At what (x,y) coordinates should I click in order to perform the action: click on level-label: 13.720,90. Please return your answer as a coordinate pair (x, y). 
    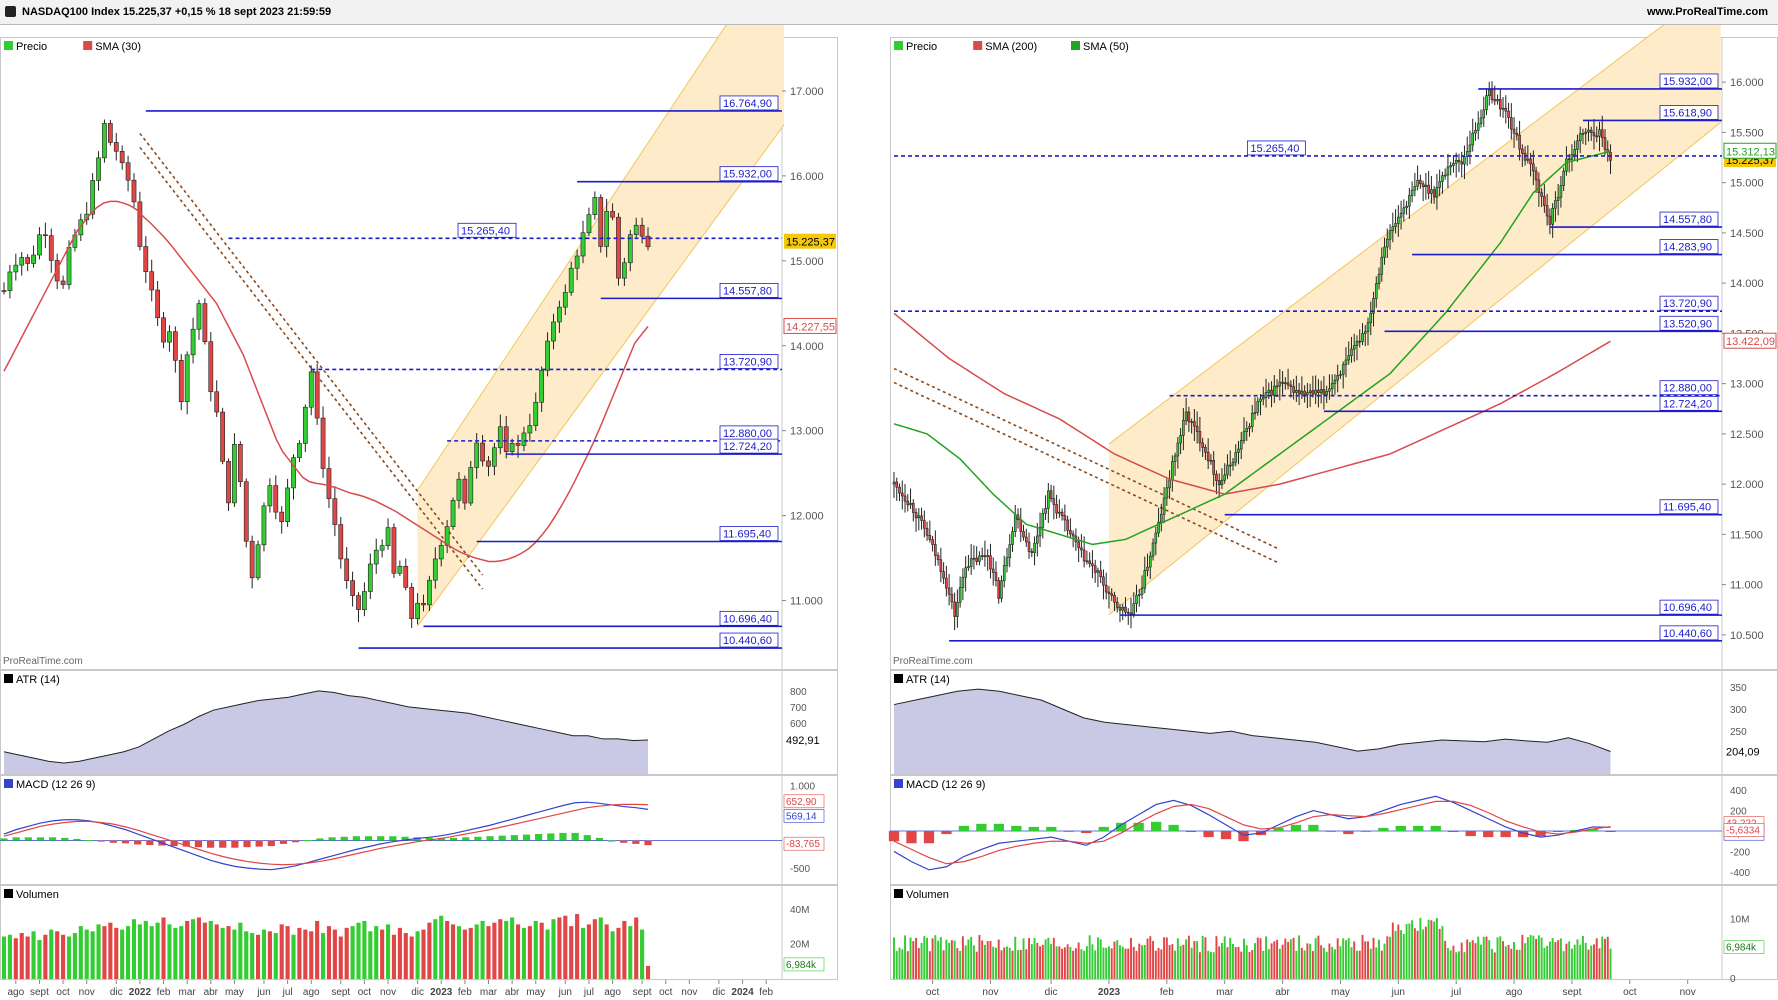
    Looking at the image, I should click on (747, 362).